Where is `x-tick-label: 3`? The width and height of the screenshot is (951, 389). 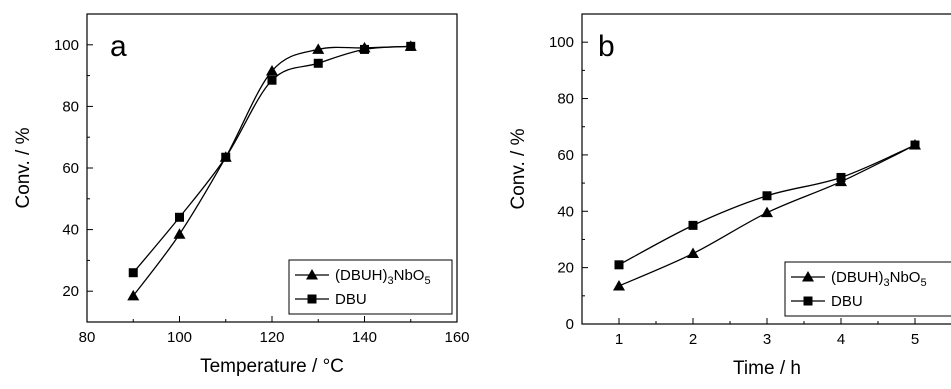
x-tick-label: 3 is located at coordinates (767, 339).